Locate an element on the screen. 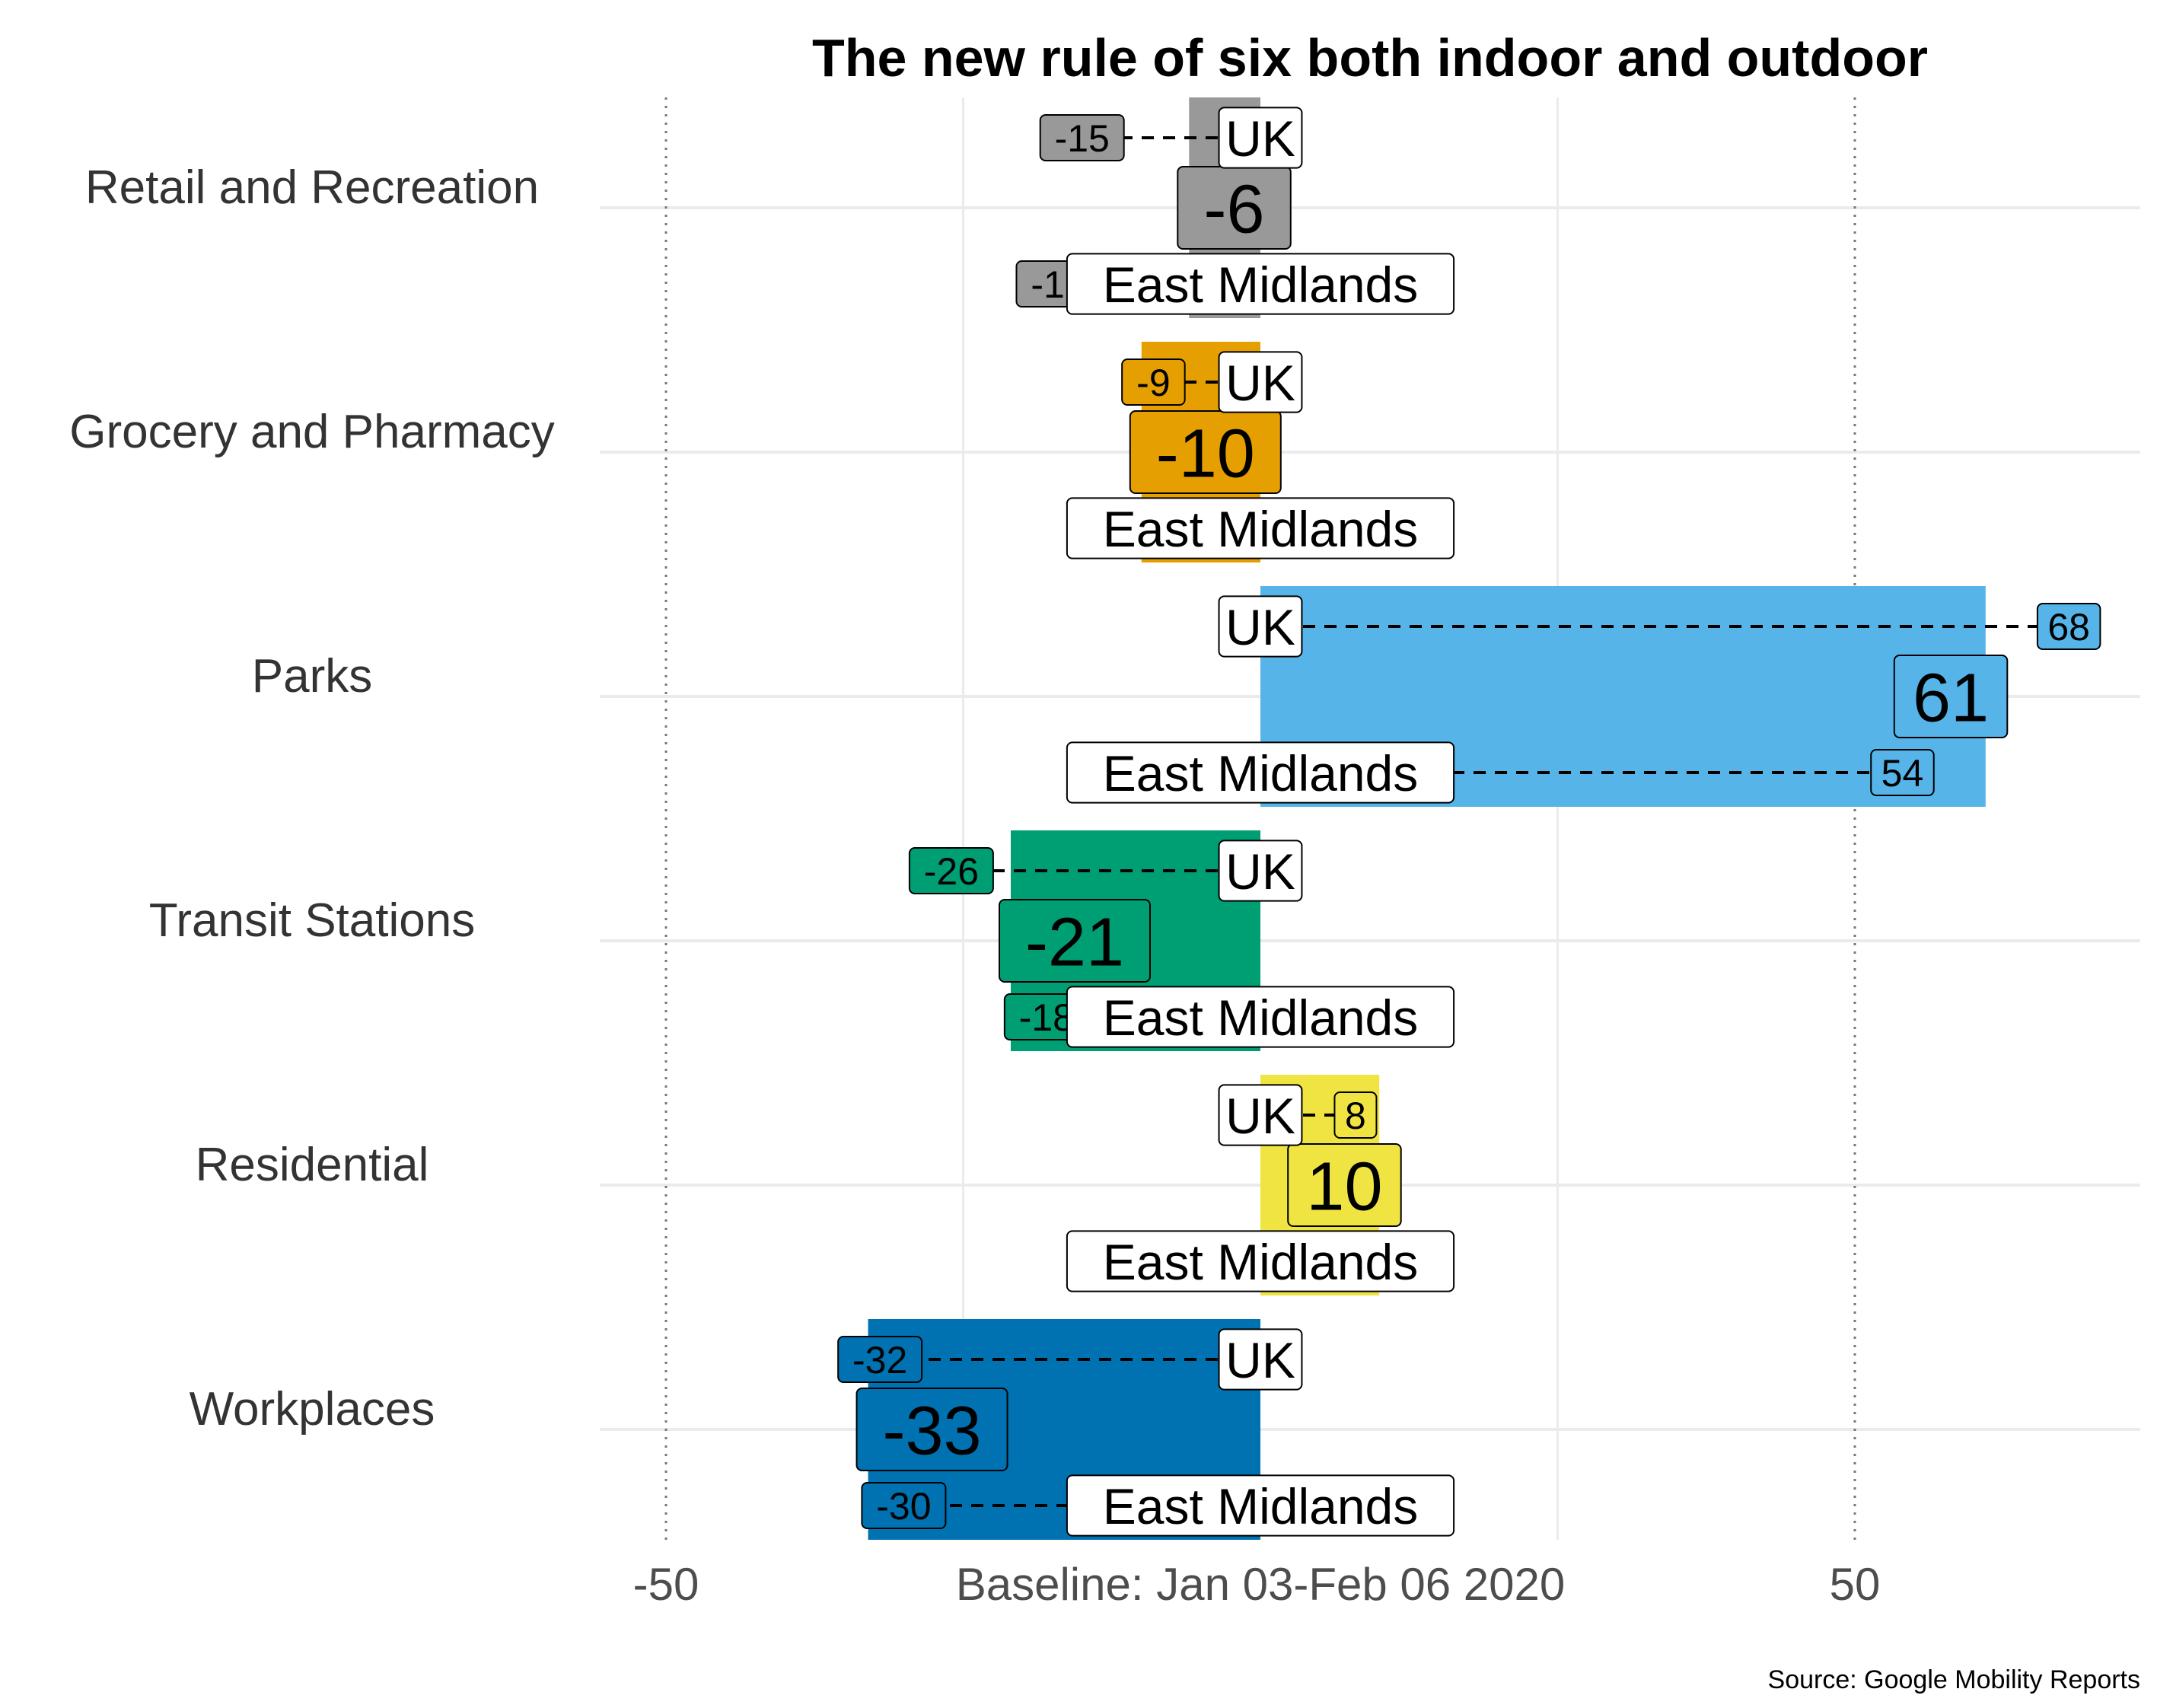 The width and height of the screenshot is (2157, 1708). value-label: -6 is located at coordinates (1234, 208).